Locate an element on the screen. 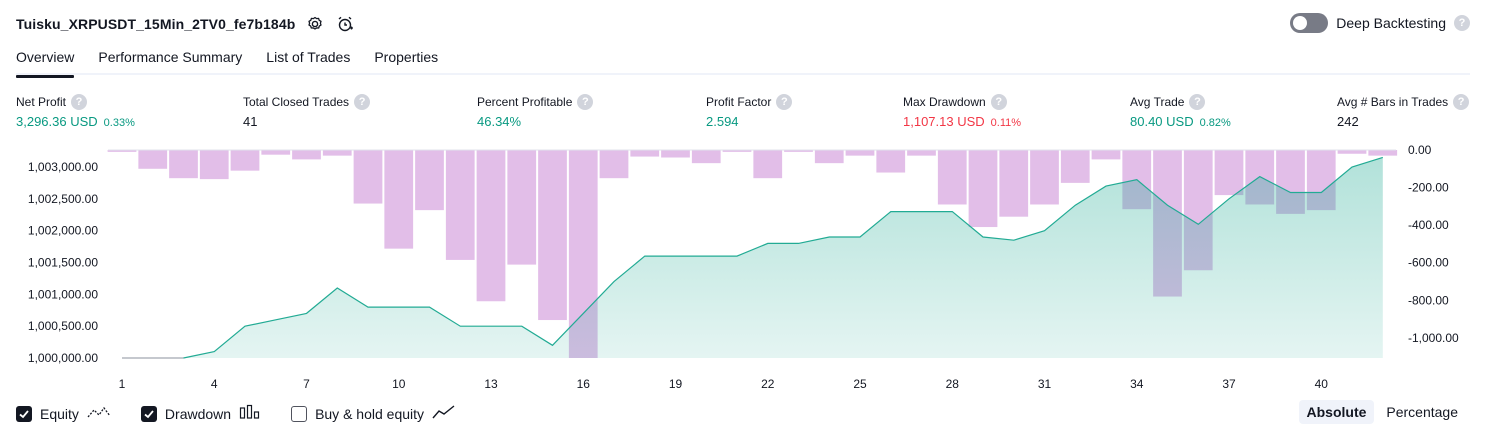 The width and height of the screenshot is (1486, 438). left-axis-tick: 1,003,000.00 is located at coordinates (63, 167).